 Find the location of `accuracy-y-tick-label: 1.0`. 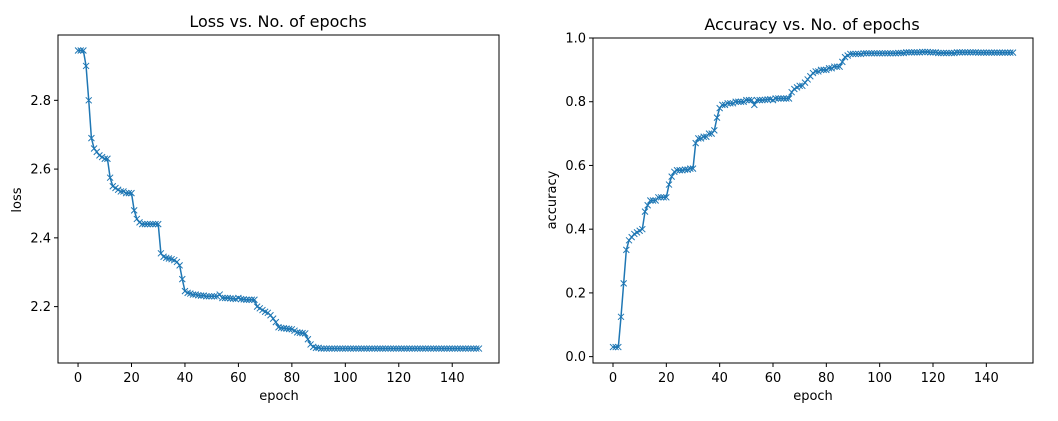

accuracy-y-tick-label: 1.0 is located at coordinates (575, 39).